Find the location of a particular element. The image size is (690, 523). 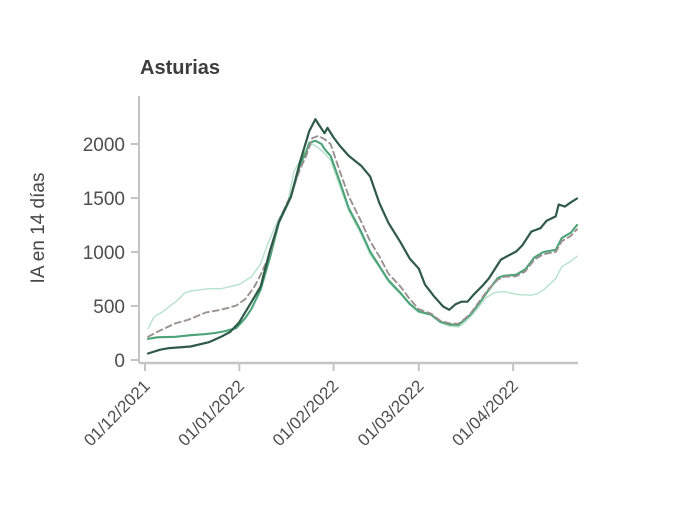

y-axis-label: IA en 14 días is located at coordinates (38, 228).